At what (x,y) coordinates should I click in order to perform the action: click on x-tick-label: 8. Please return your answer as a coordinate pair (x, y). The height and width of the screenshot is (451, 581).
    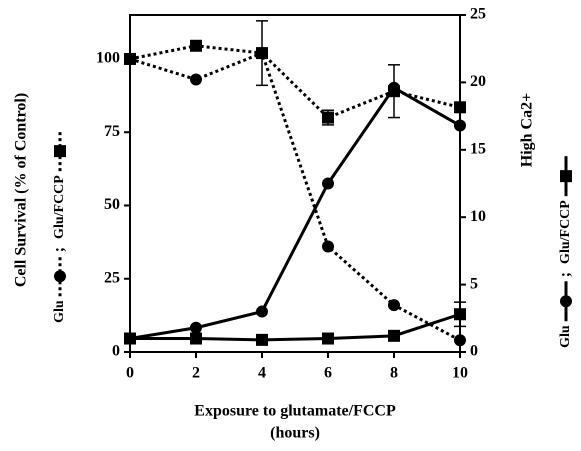
    Looking at the image, I should click on (394, 373).